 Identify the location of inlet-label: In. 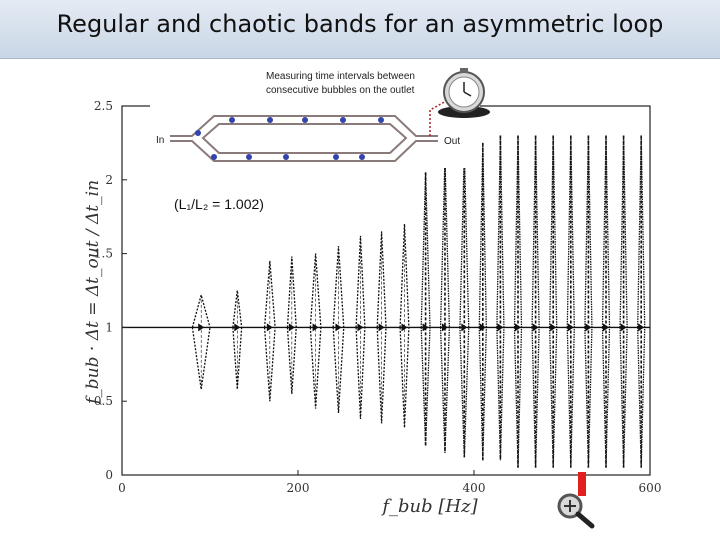
(160, 140).